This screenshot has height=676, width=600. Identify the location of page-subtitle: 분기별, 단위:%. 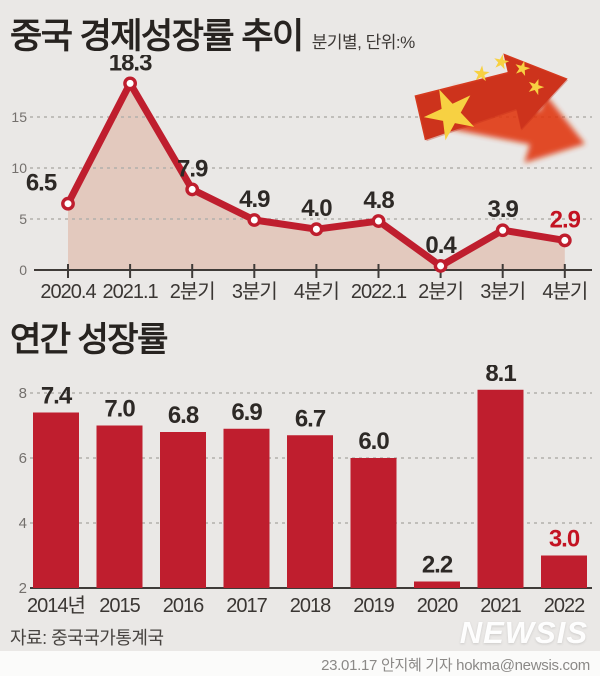
(363, 42).